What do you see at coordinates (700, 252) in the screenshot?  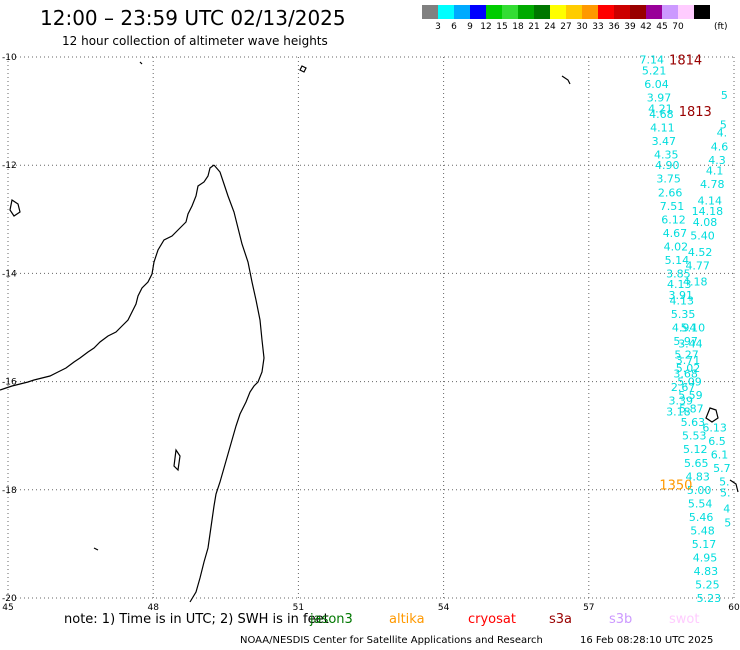 I see `wave-height-value: 4.52` at bounding box center [700, 252].